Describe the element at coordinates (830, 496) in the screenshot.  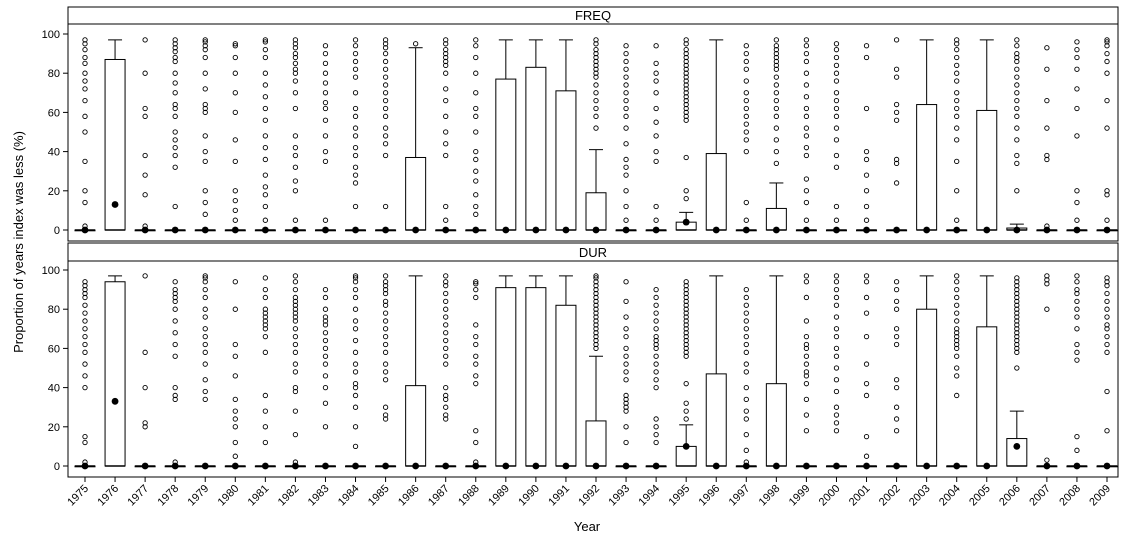
I see `x-tick-label: 2000` at that location.